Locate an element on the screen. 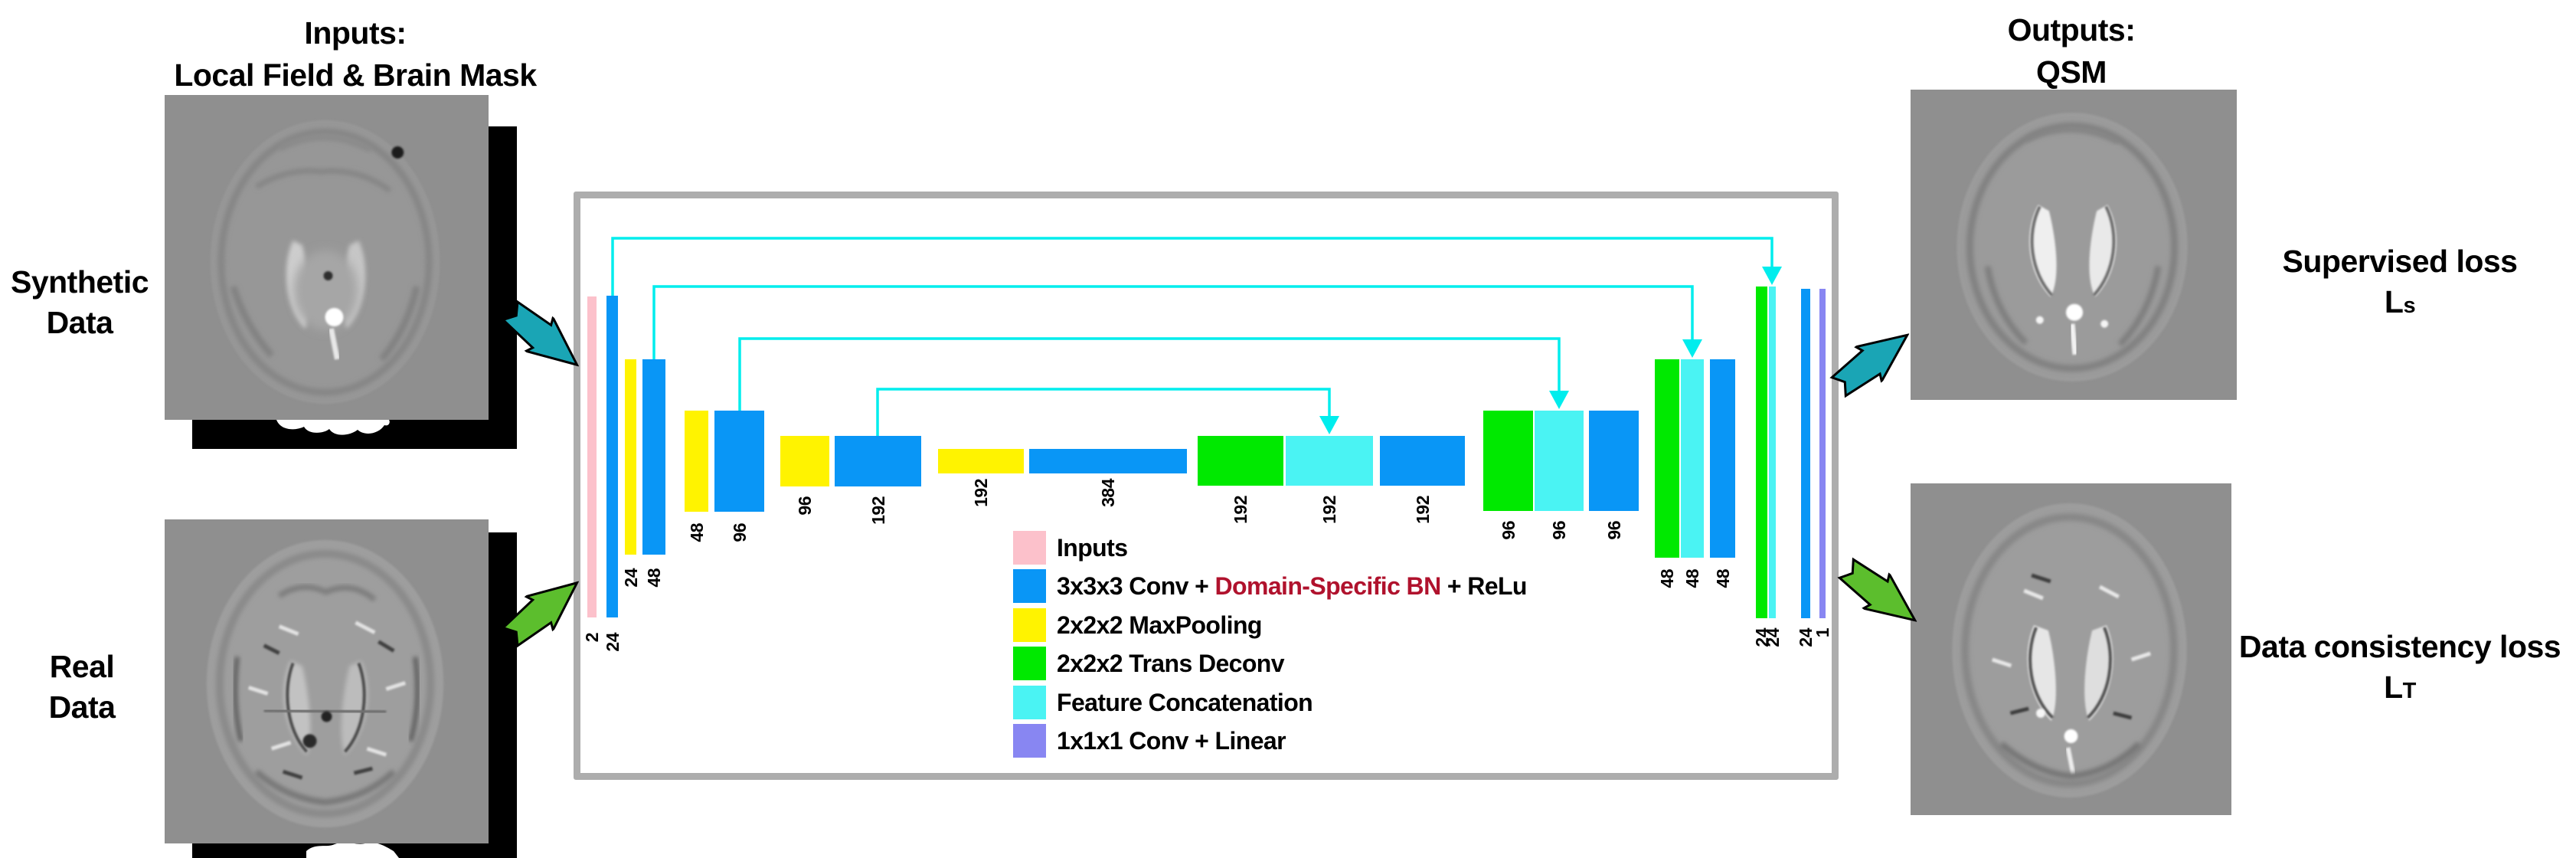  legend-label-part: 2x2x2 Trans Deconv is located at coordinates (1171, 664).